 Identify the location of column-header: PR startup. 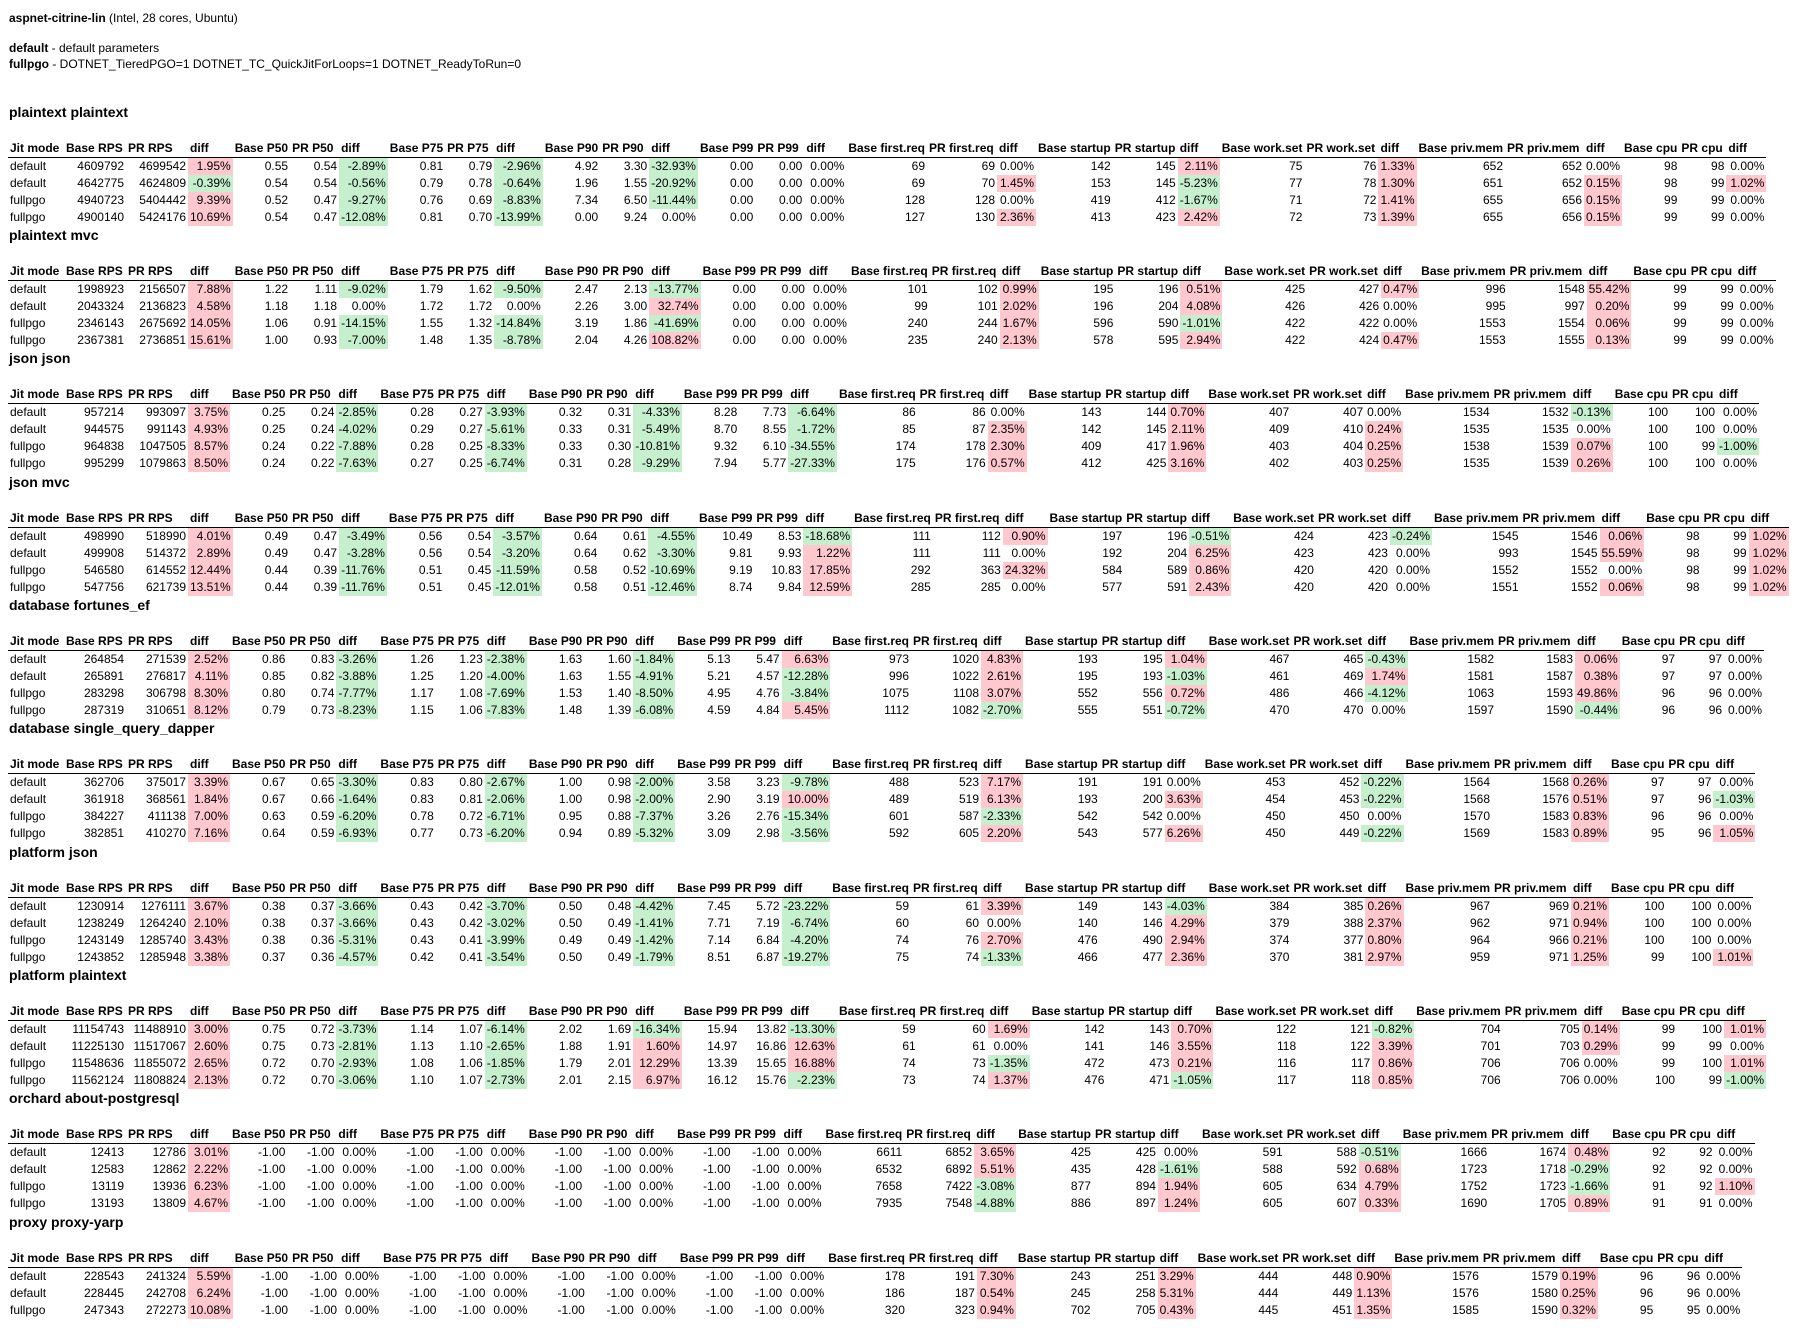
(1148, 272).